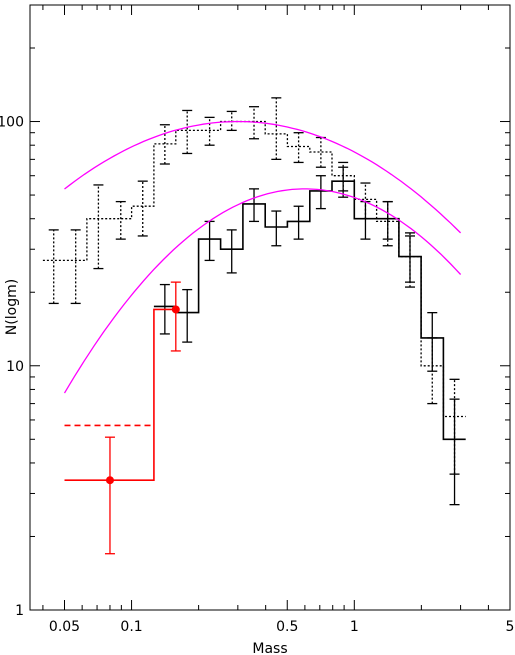  Describe the element at coordinates (263, 177) in the screenshot. I see `fit-curve` at that location.